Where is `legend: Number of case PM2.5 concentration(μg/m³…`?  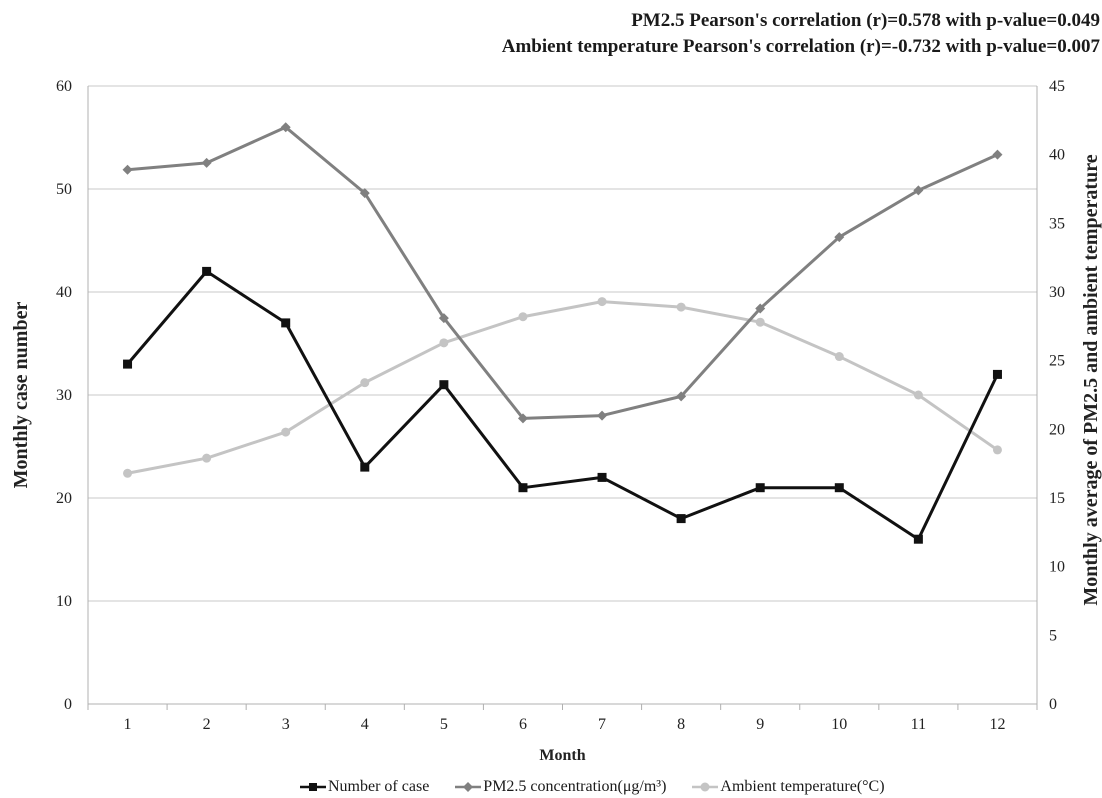 legend: Number of case PM2.5 concentration(μg/m³… is located at coordinates (700, 787).